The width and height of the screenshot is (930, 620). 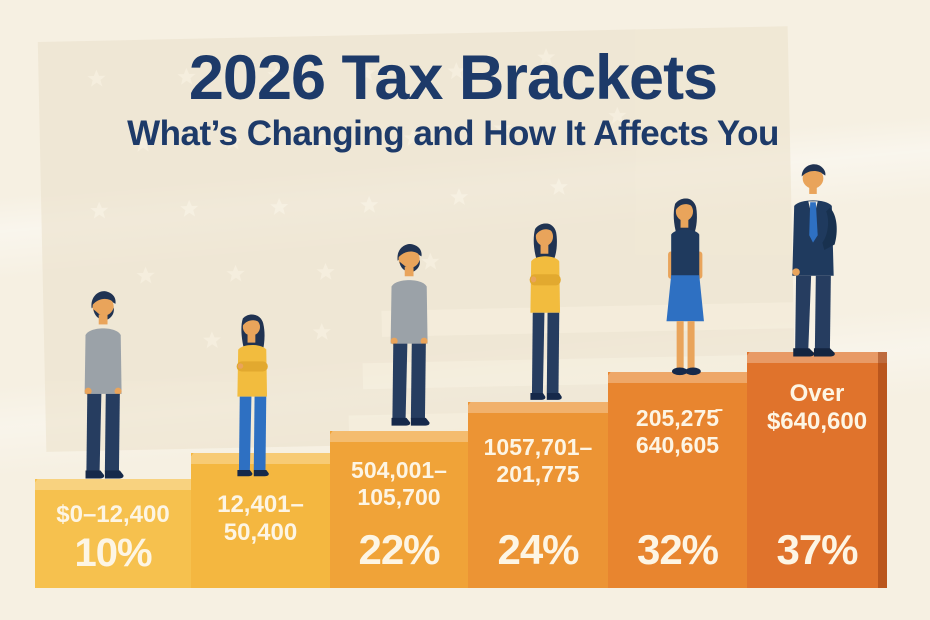 What do you see at coordinates (538, 549) in the screenshot?
I see `bracket-rate: 24%` at bounding box center [538, 549].